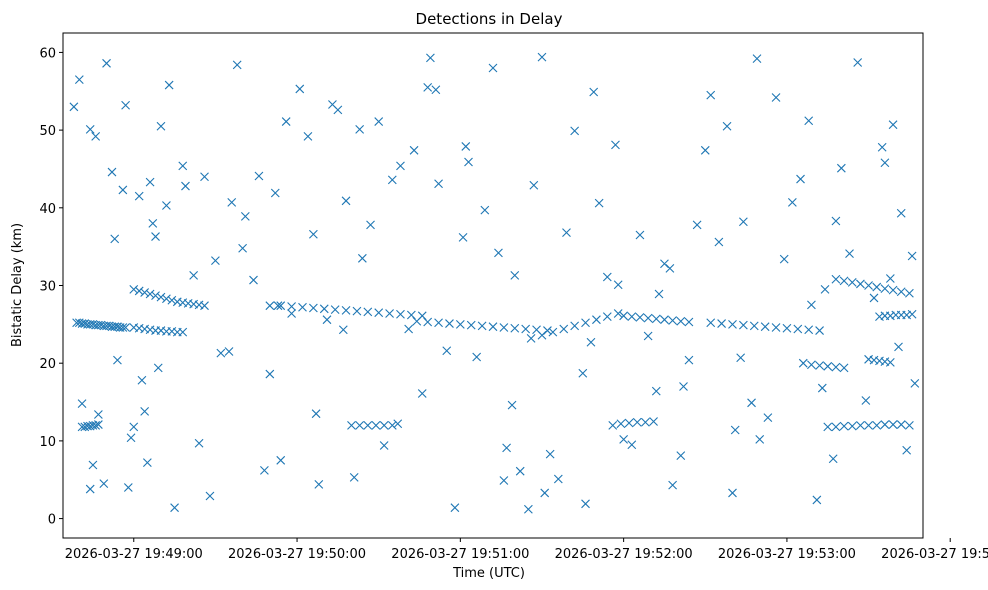 The height and width of the screenshot is (590, 988). Describe the element at coordinates (934, 554) in the screenshot. I see `x-tick-label: 2026-03-27 19:54:00` at that location.